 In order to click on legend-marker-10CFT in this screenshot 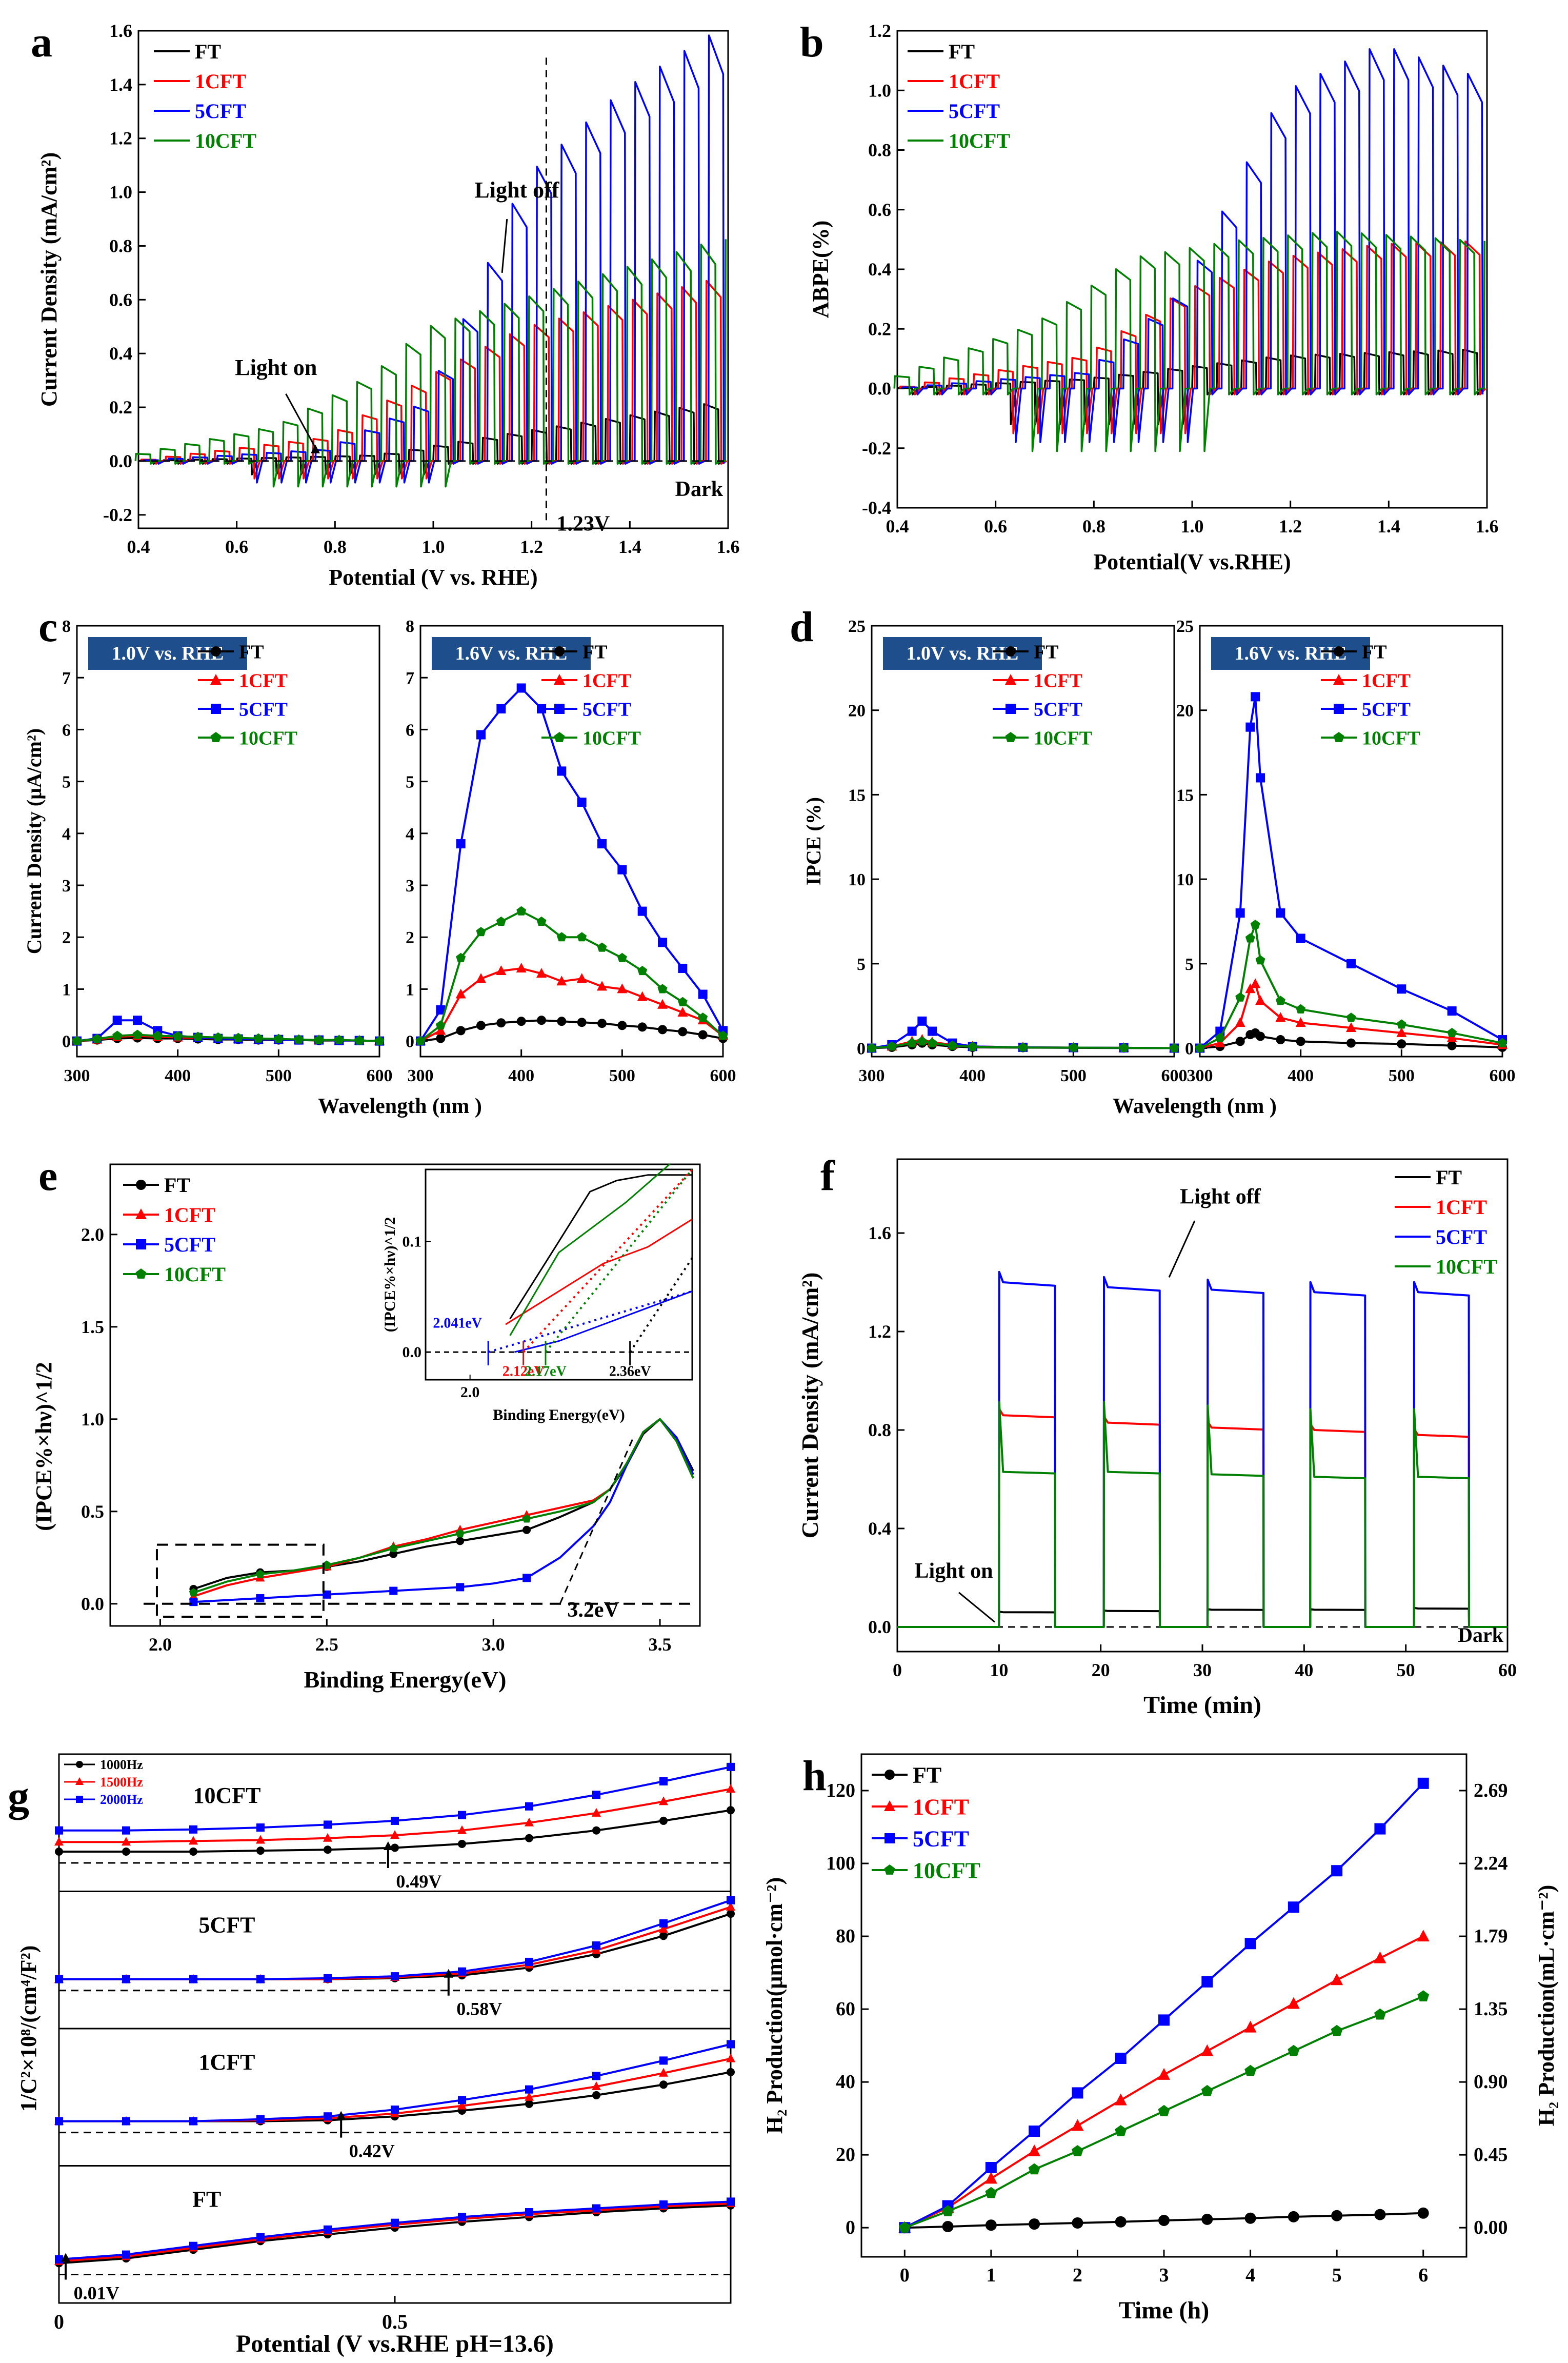, I will do `click(889, 1870)`.